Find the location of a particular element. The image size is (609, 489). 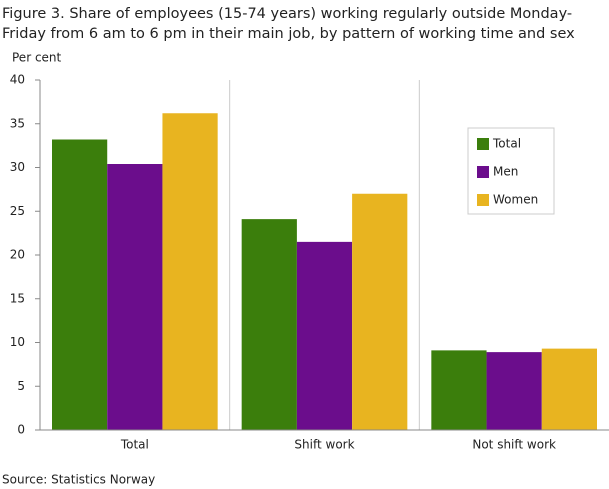

y-tick-label: 0 is located at coordinates (21, 430).